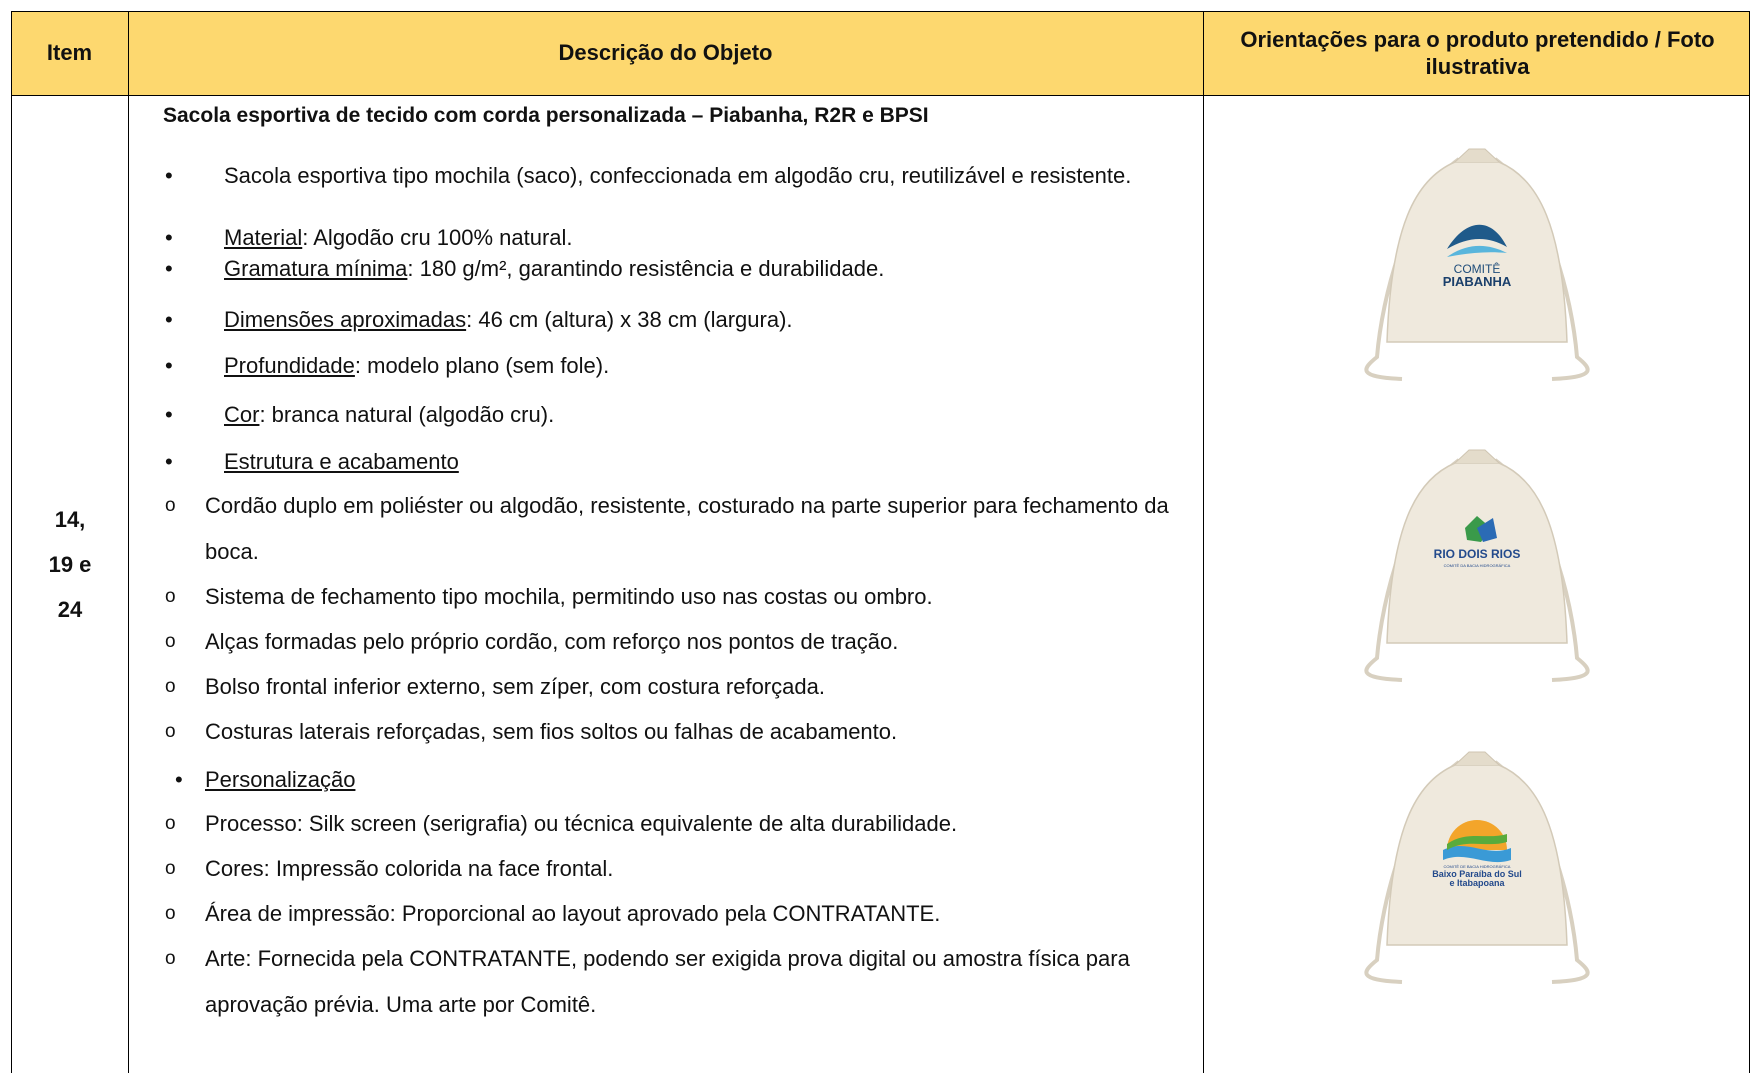 This screenshot has height=1073, width=1751. Describe the element at coordinates (665, 52) in the screenshot. I see `header-cell: Descrição do Objeto` at that location.